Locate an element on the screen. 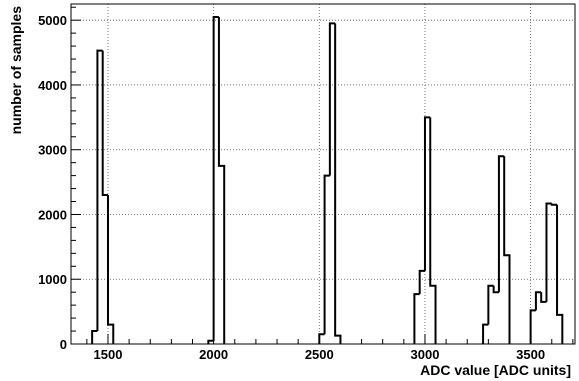 This screenshot has height=381, width=579. x-tick-label: 3500 is located at coordinates (530, 354).